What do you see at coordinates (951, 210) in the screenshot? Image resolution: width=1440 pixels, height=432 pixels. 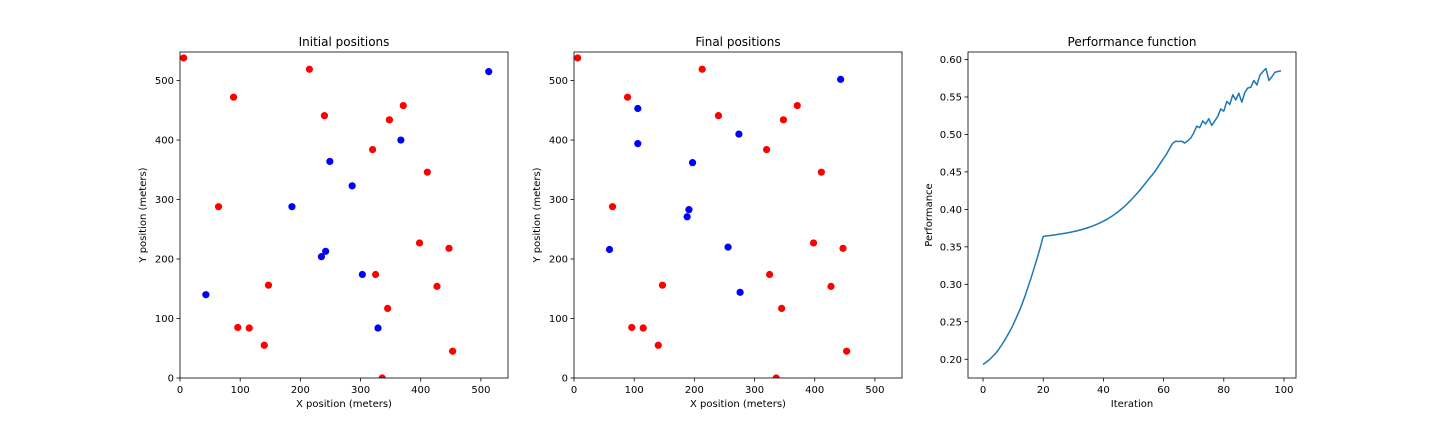 I see `y-tick-label: 0.40` at bounding box center [951, 210].